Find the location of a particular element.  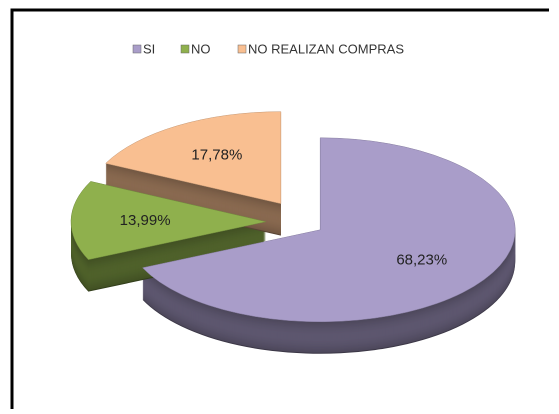

legend-label: SI is located at coordinates (149, 48).